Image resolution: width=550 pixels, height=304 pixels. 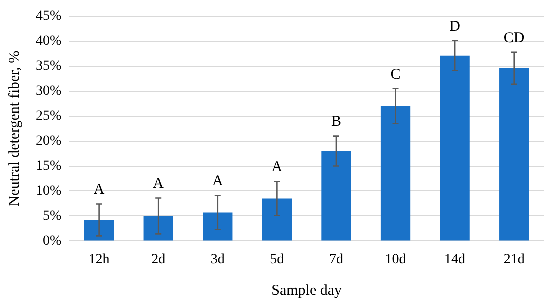 I want to click on x-tick-label: 7d, so click(x=336, y=260).